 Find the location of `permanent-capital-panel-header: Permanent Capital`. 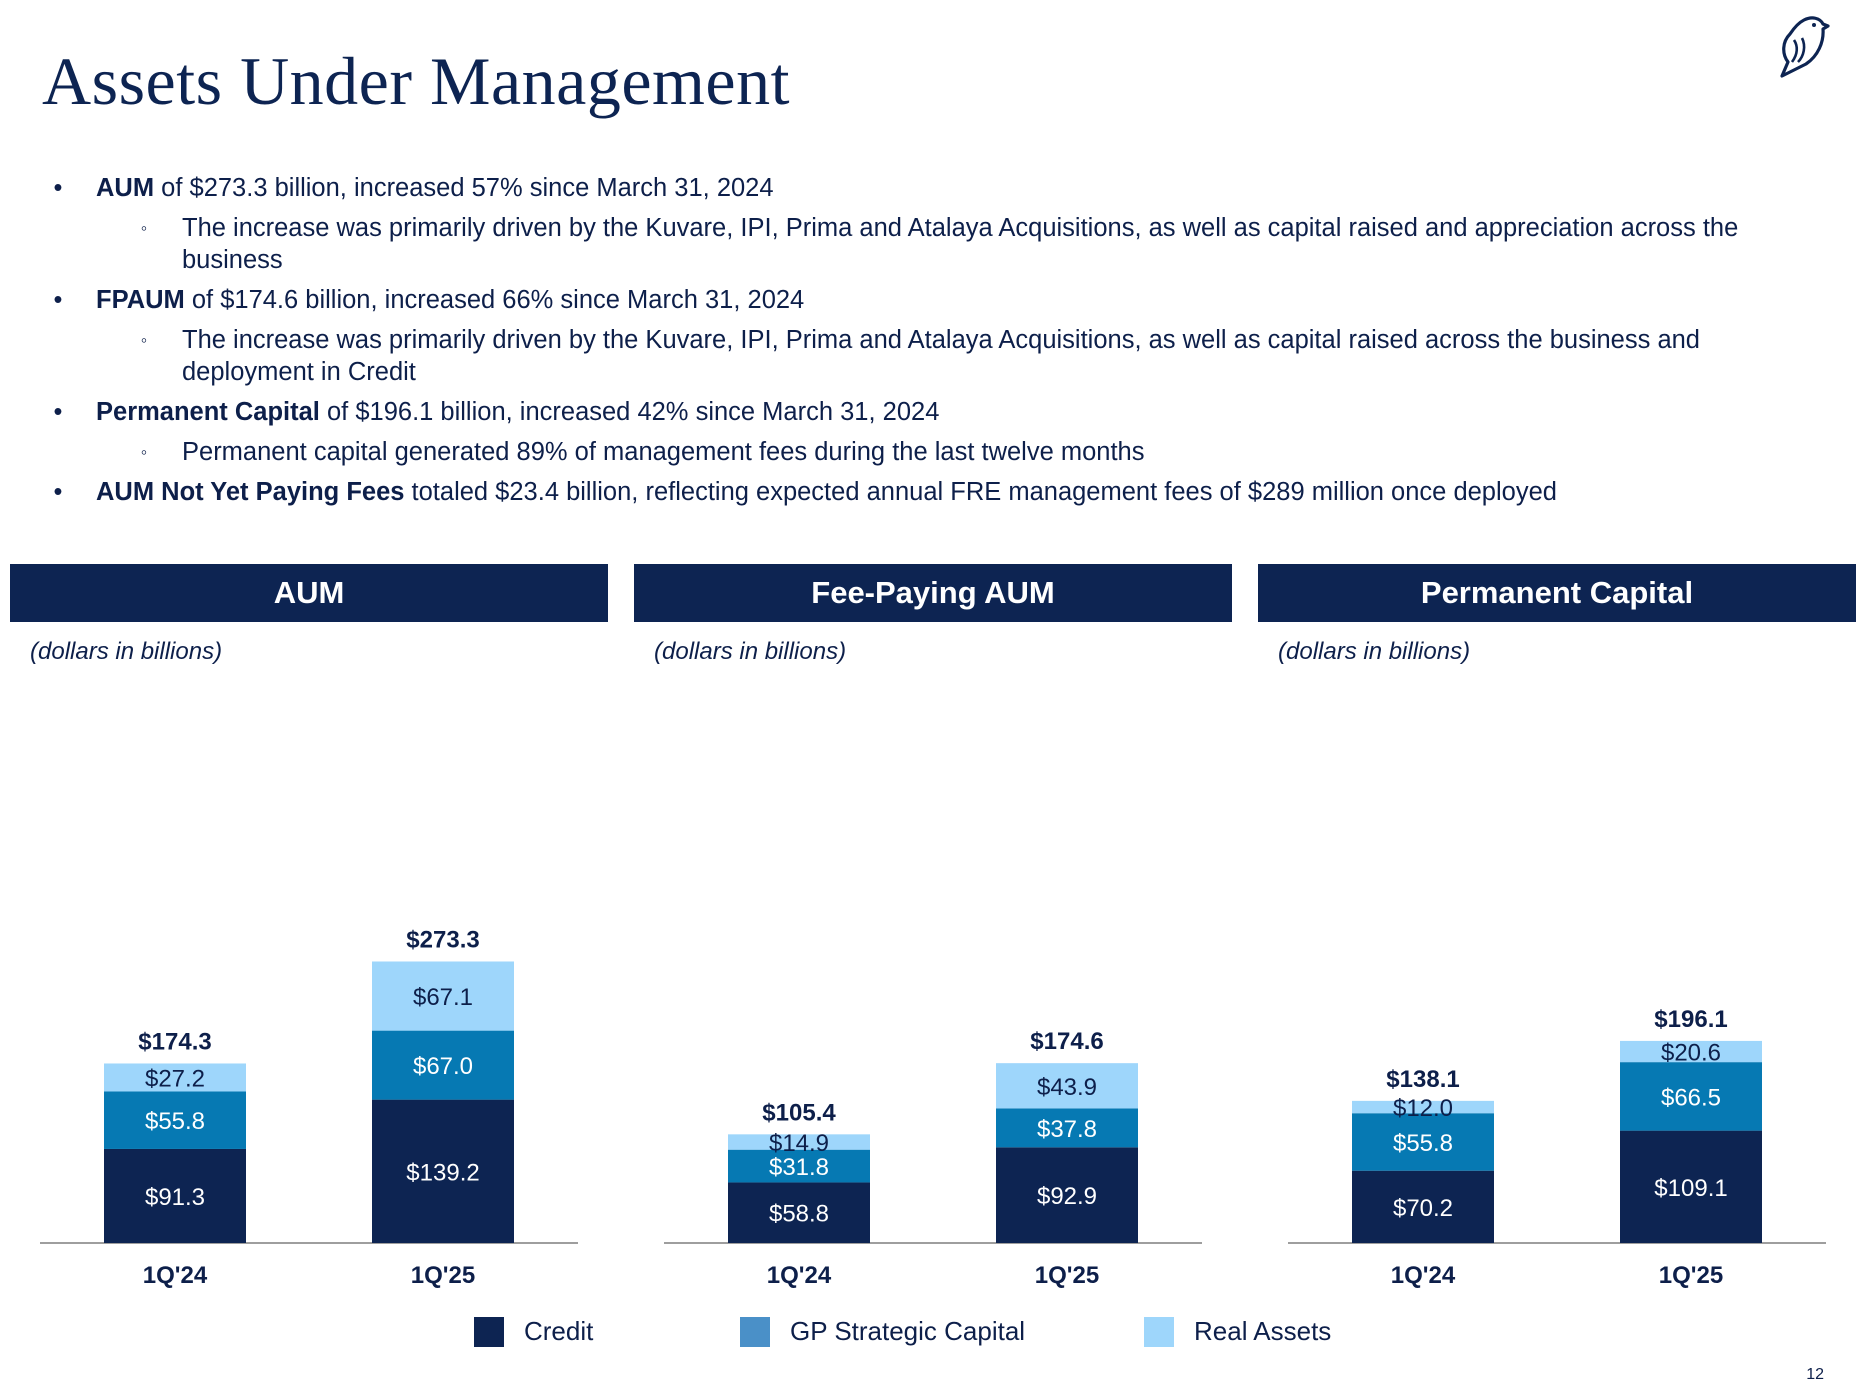

permanent-capital-panel-header: Permanent Capital is located at coordinates (1557, 593).